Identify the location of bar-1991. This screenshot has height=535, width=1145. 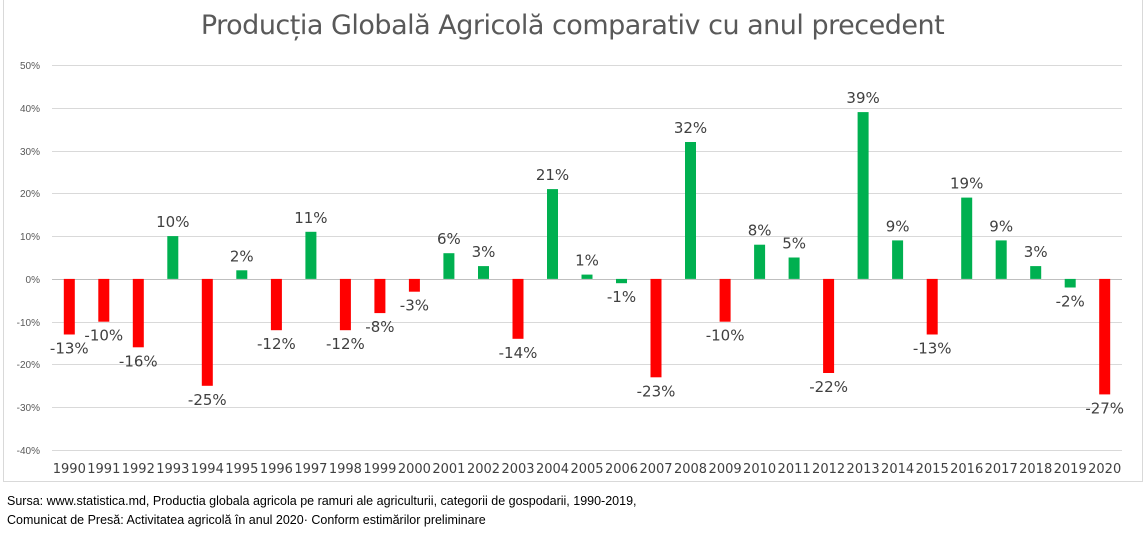
(104, 300).